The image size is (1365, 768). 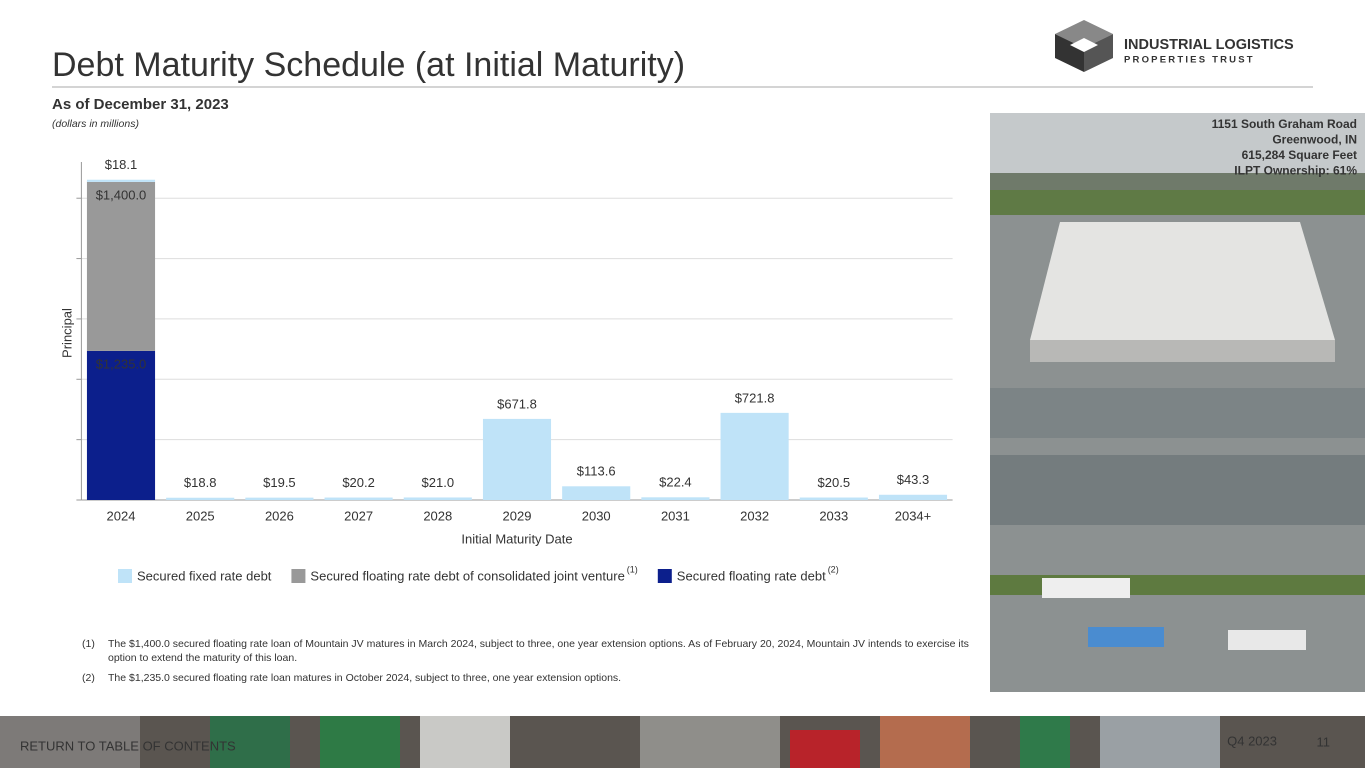 I want to click on caption-line: 615,284 Square Feet, so click(x=1299, y=155).